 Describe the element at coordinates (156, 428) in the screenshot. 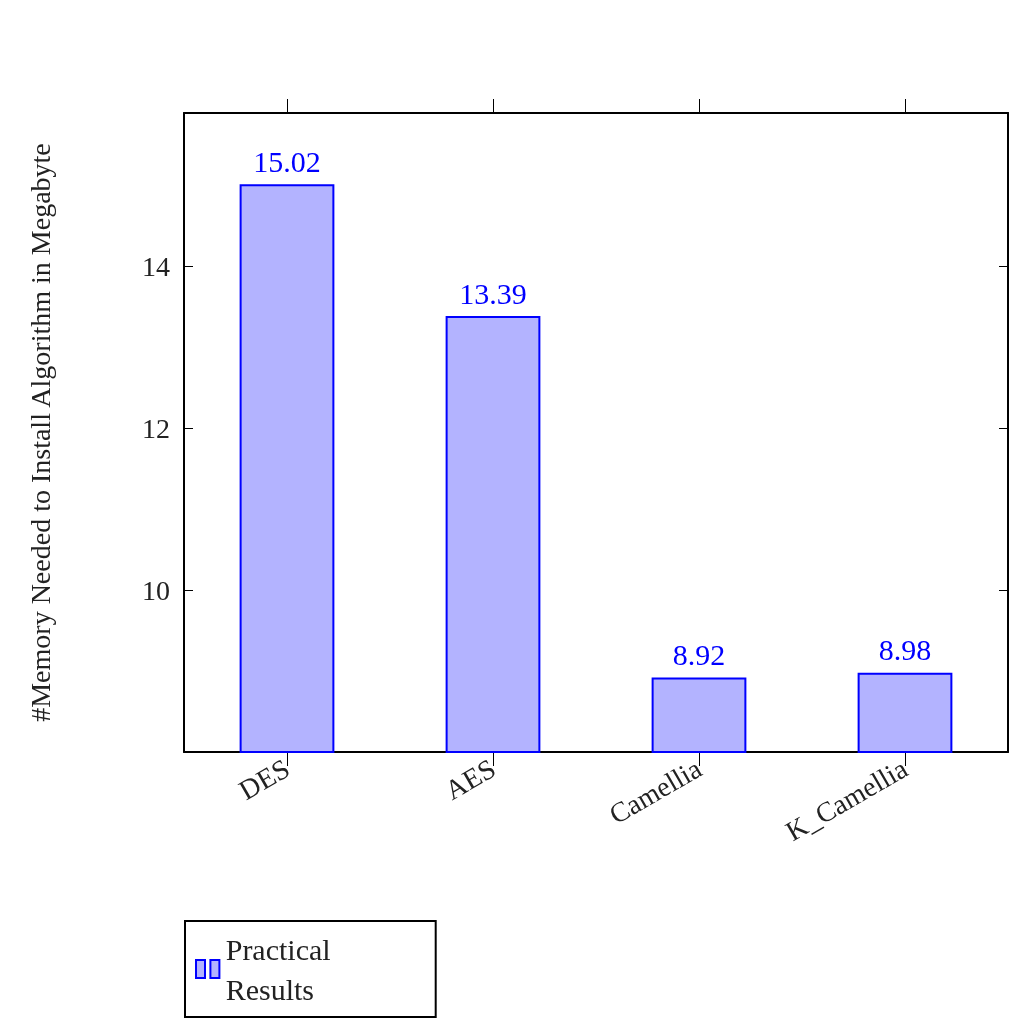

I see `y-tick-label: 12` at that location.